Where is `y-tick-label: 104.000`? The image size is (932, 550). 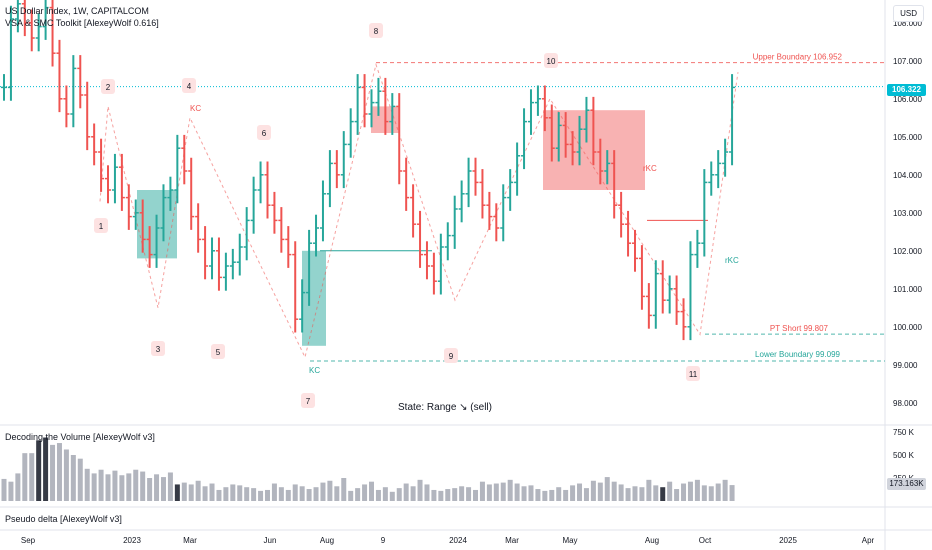
y-tick-label: 104.000 is located at coordinates (907, 175).